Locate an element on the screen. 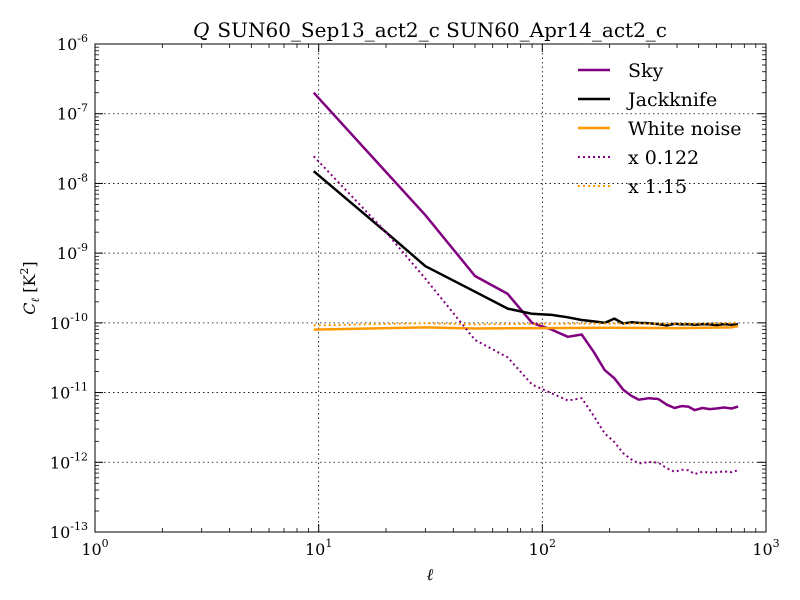 The width and height of the screenshot is (800, 600). y-tick-label: 10⁻⁸ is located at coordinates (72, 182).